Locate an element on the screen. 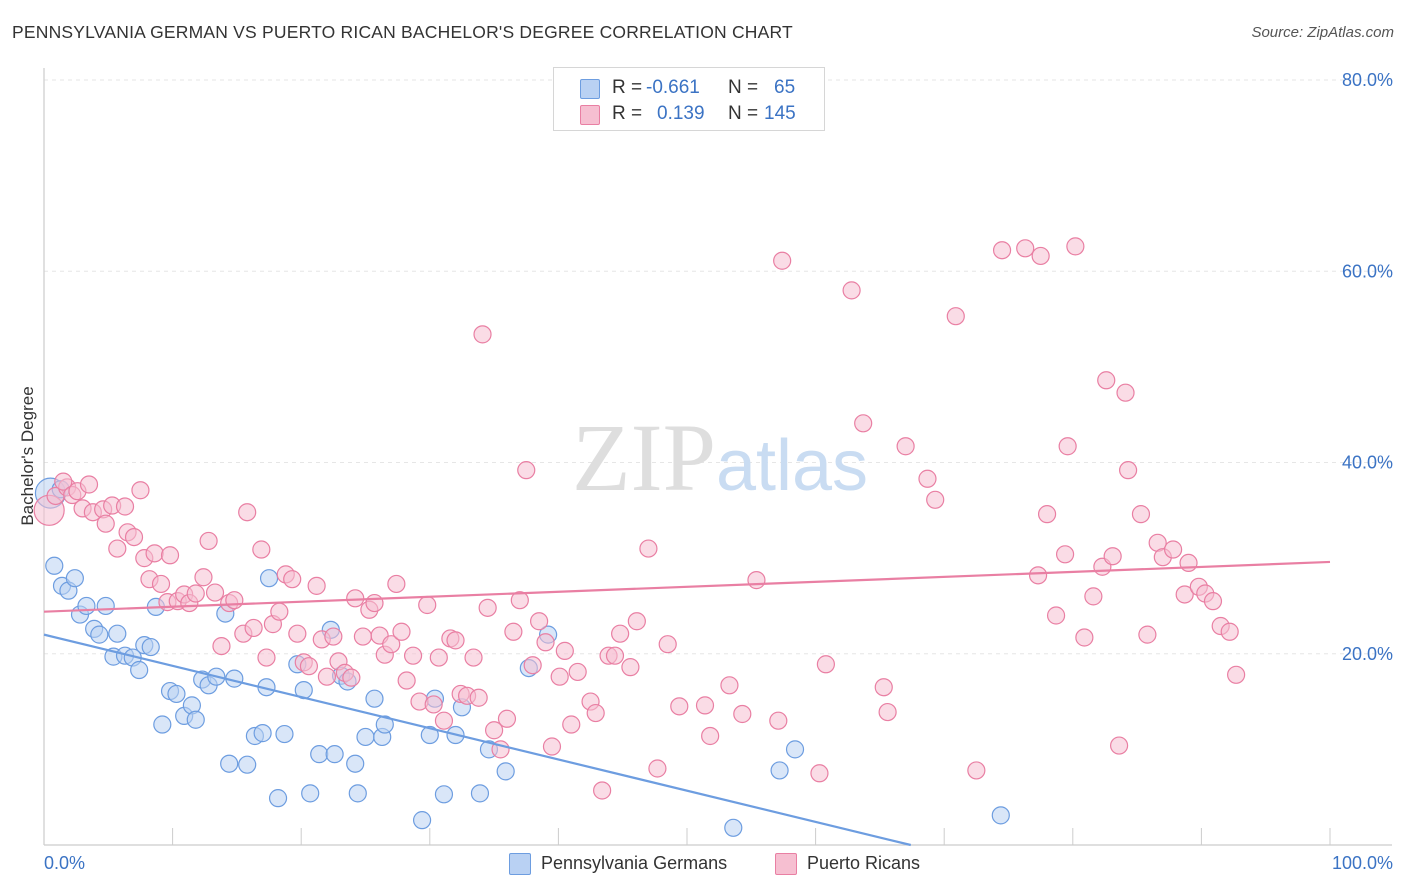 The width and height of the screenshot is (1406, 892). legend-label: Puerto Ricans is located at coordinates (864, 863).